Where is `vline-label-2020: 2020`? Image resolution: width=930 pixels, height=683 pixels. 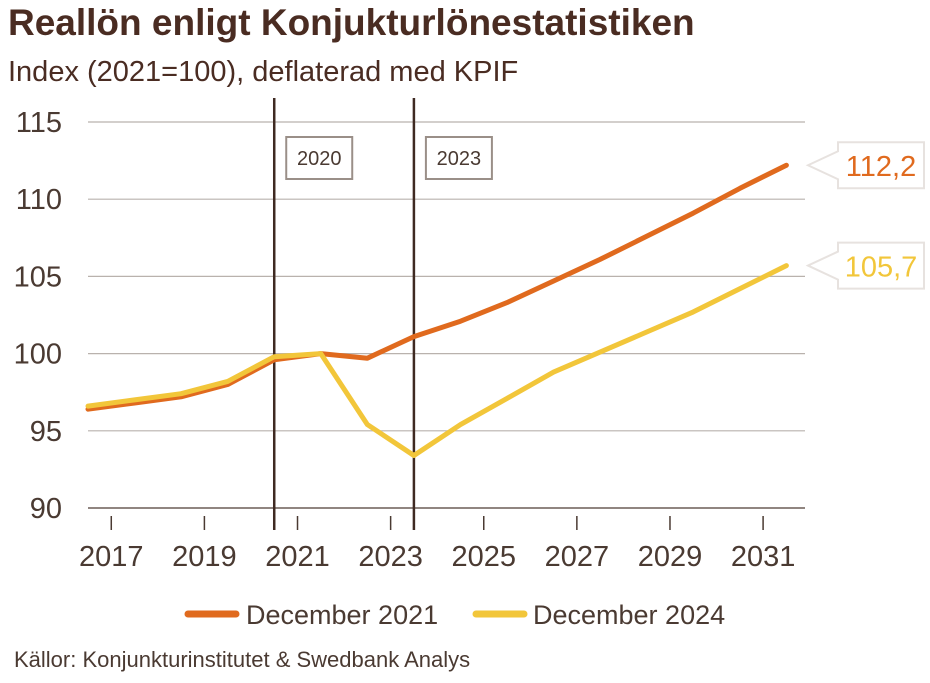
vline-label-2020: 2020 is located at coordinates (319, 159).